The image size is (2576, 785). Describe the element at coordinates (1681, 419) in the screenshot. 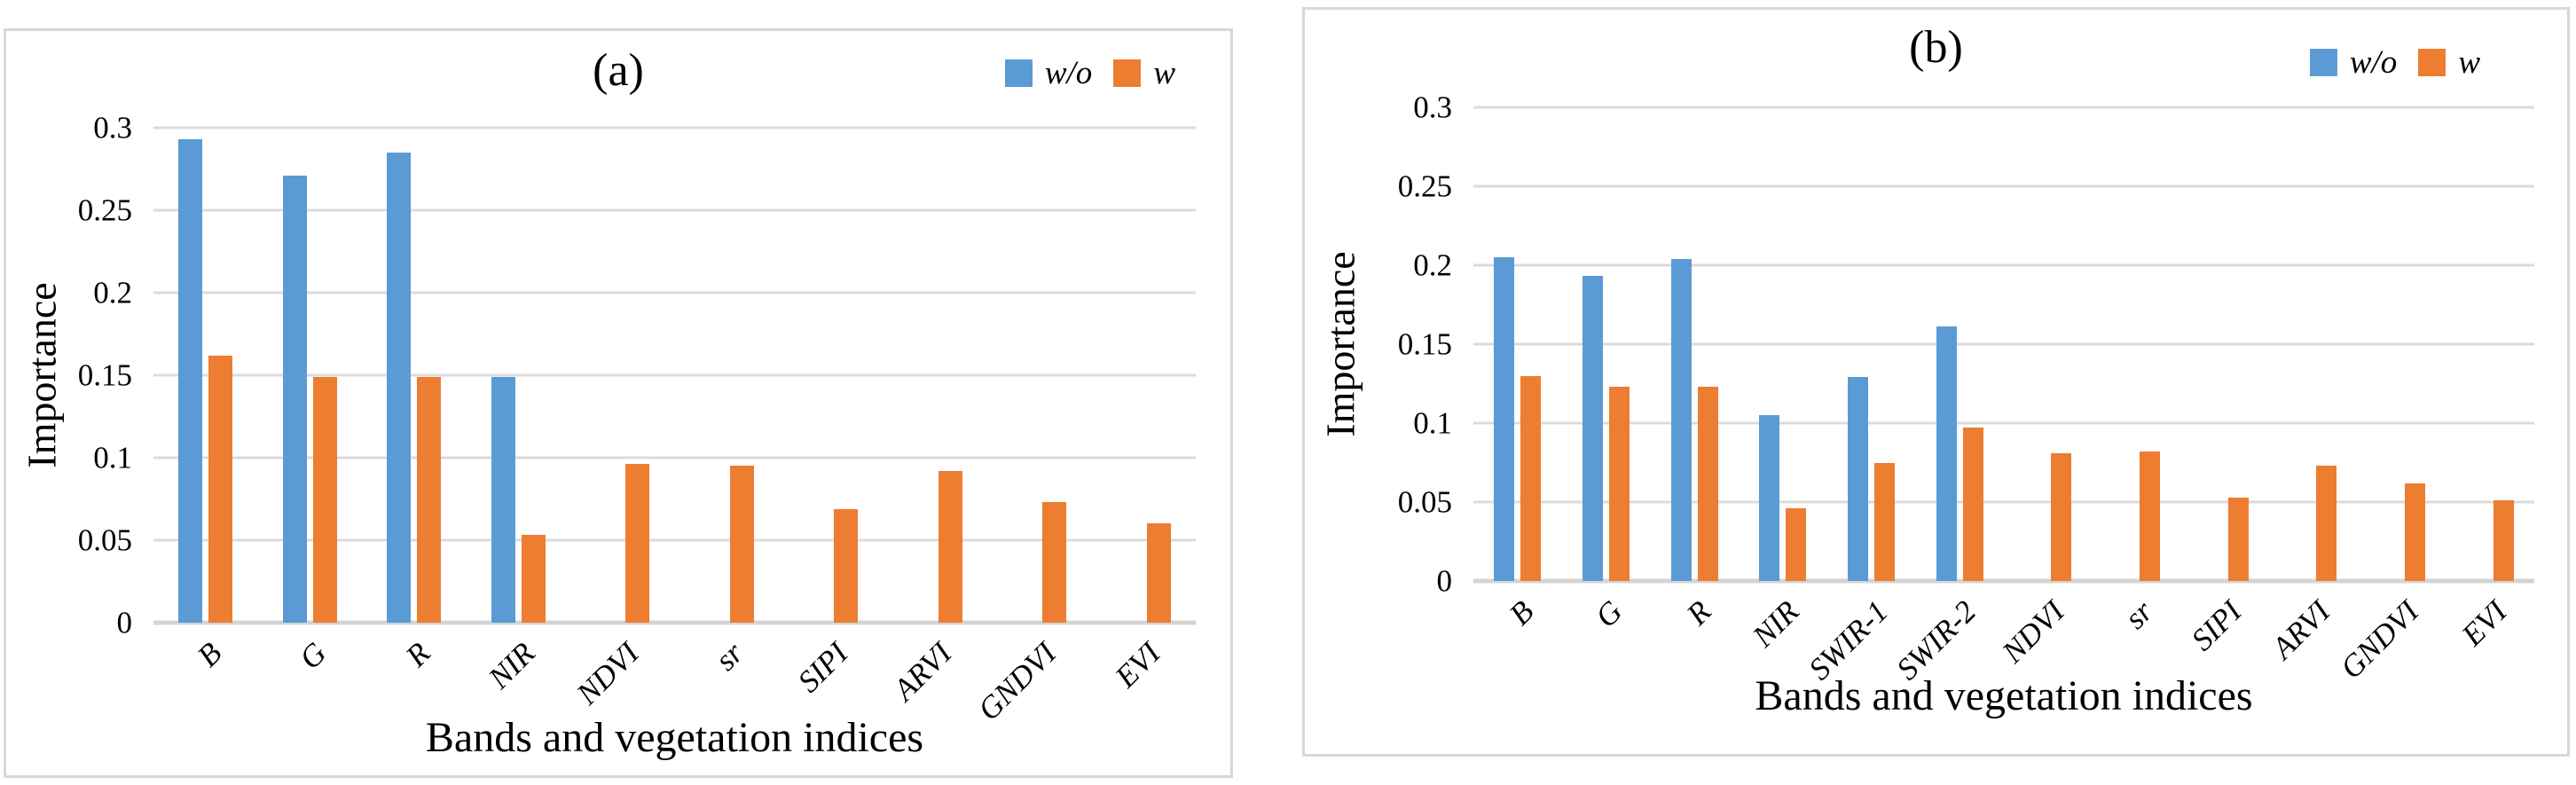

I see `bar-wo-r` at that location.